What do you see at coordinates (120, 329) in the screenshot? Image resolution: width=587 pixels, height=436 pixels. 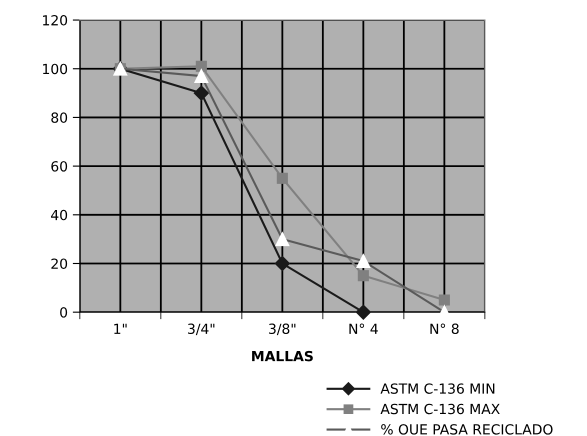 I see `x-tick-label: 1"` at bounding box center [120, 329].